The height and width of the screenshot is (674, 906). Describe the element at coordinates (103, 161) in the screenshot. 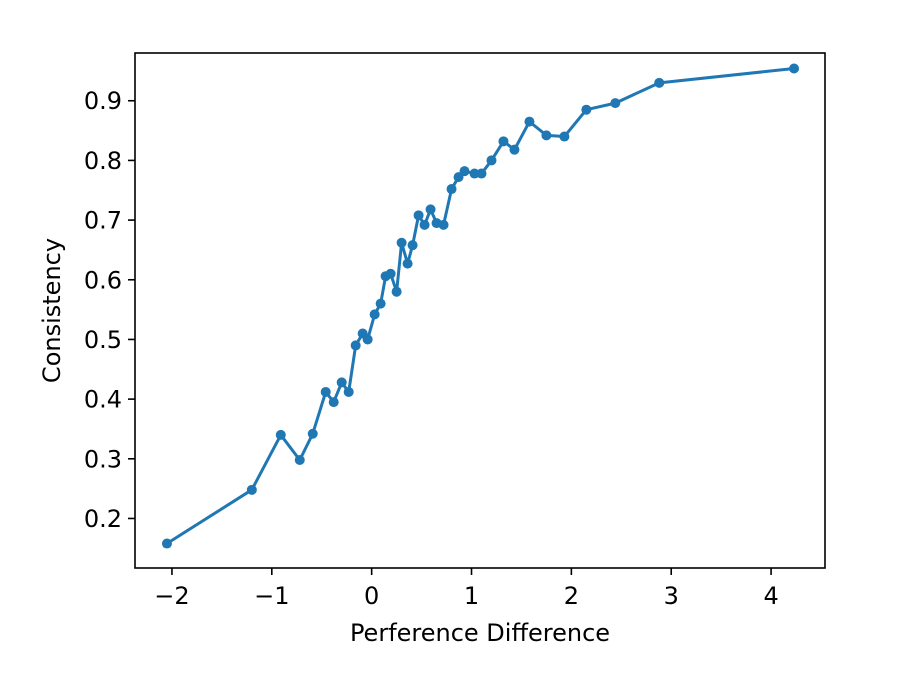

I see `y-tick-label: 0.8` at that location.